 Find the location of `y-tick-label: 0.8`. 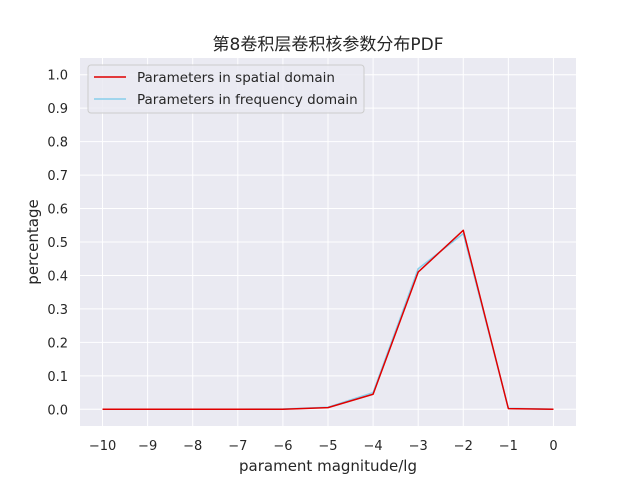

y-tick-label: 0.8 is located at coordinates (57, 143).